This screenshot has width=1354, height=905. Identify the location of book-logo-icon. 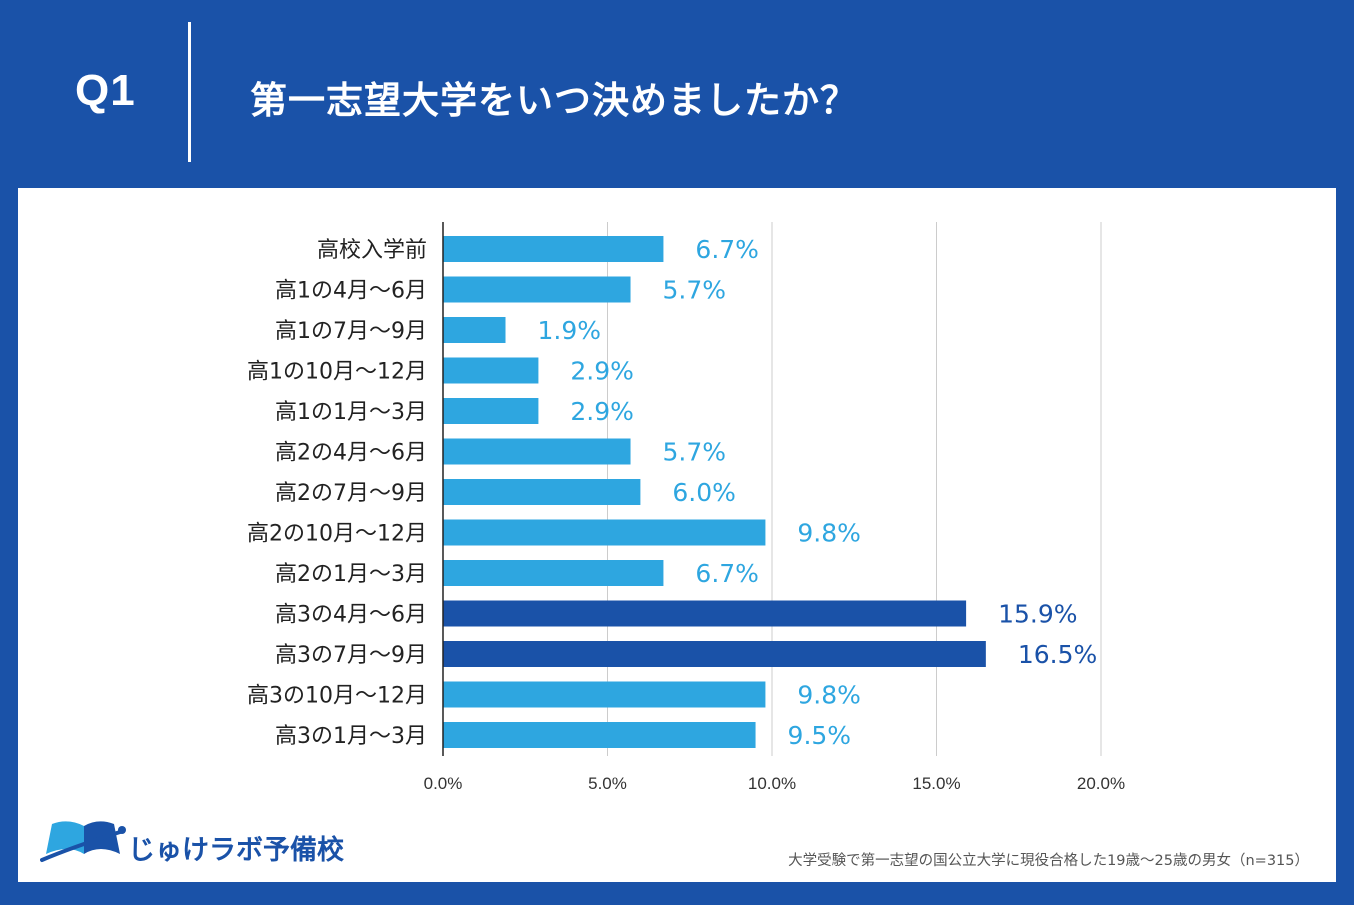
(83, 841).